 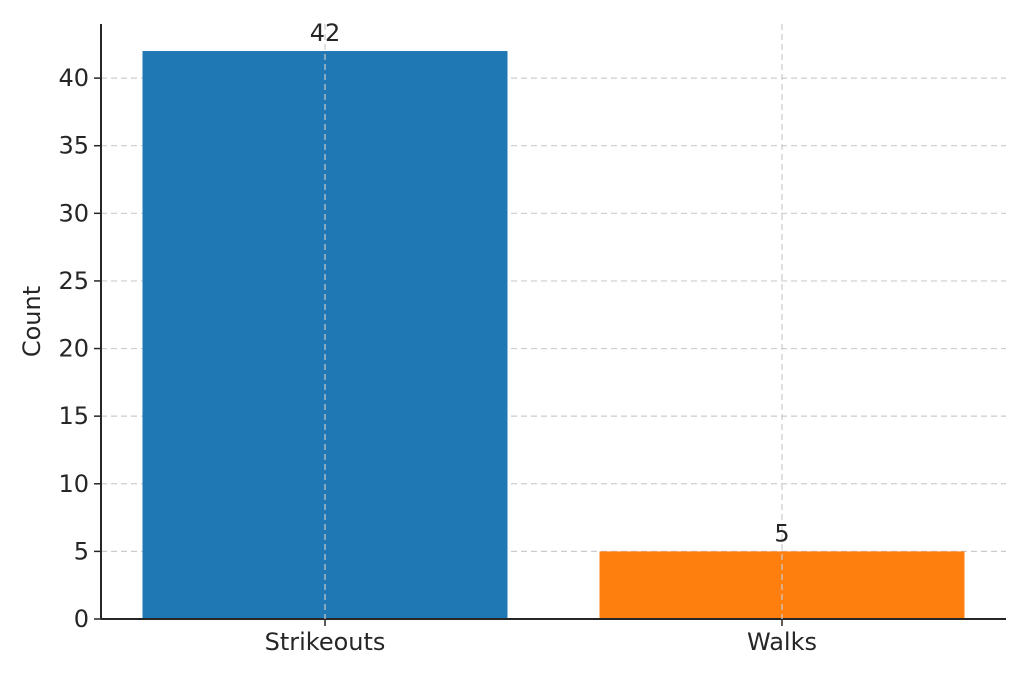 What do you see at coordinates (782, 642) in the screenshot?
I see `x-tick-label: Walks` at bounding box center [782, 642].